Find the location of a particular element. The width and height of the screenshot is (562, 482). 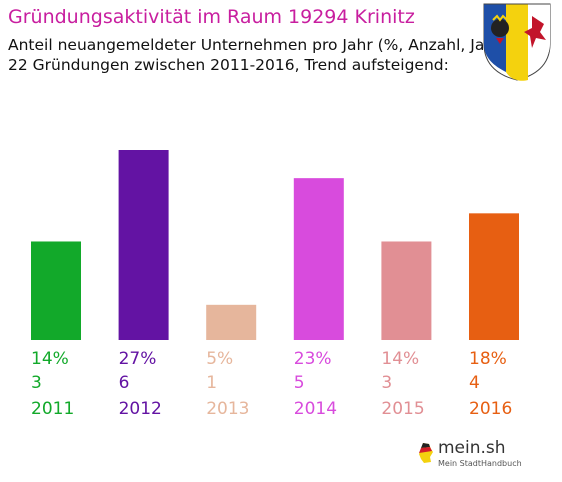

year-label-2012: 2012 is located at coordinates (140, 409).